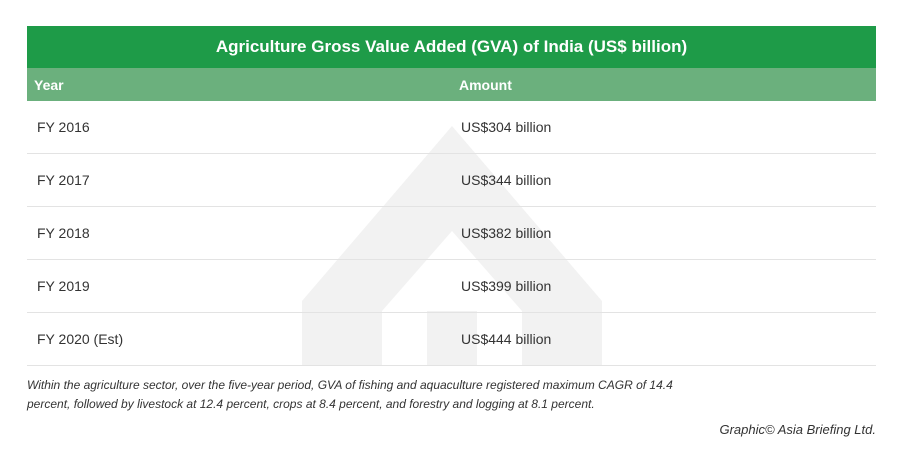  What do you see at coordinates (451, 127) in the screenshot?
I see `table-row: FY 2016 US$304 billion` at bounding box center [451, 127].